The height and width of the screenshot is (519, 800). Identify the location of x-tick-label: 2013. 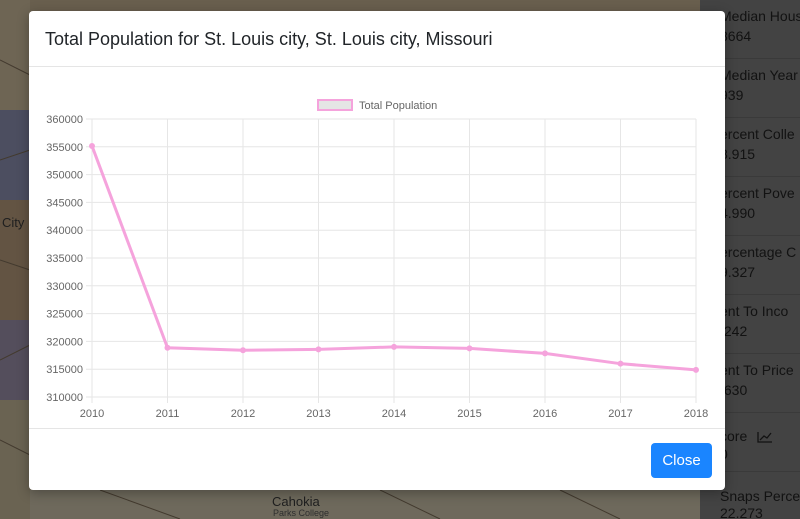
(318, 414).